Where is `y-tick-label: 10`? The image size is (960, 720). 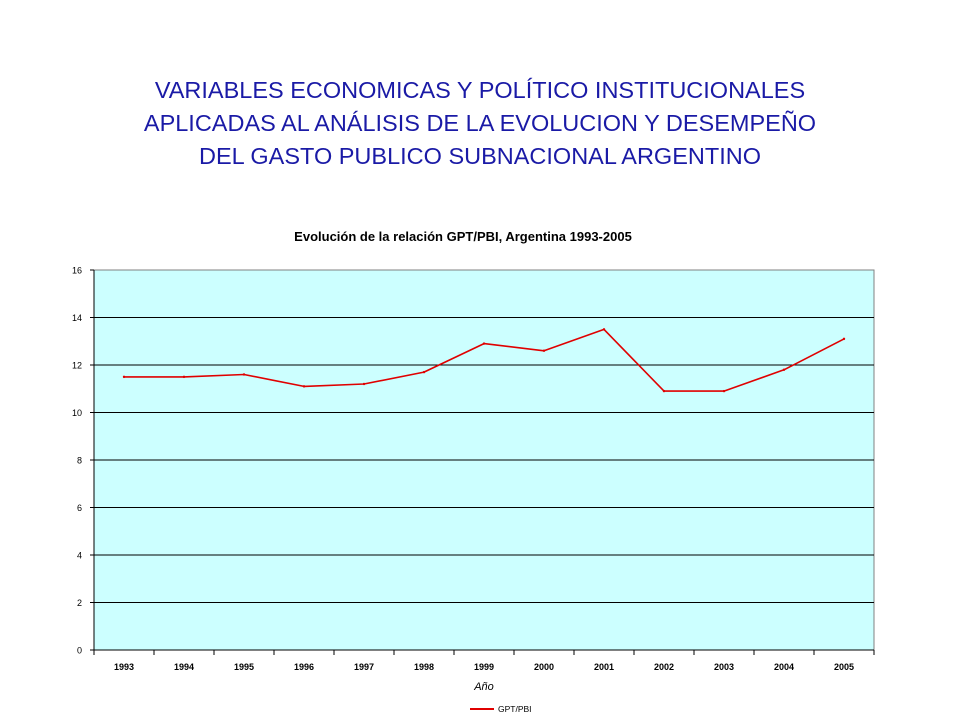
y-tick-label: 10 is located at coordinates (77, 413).